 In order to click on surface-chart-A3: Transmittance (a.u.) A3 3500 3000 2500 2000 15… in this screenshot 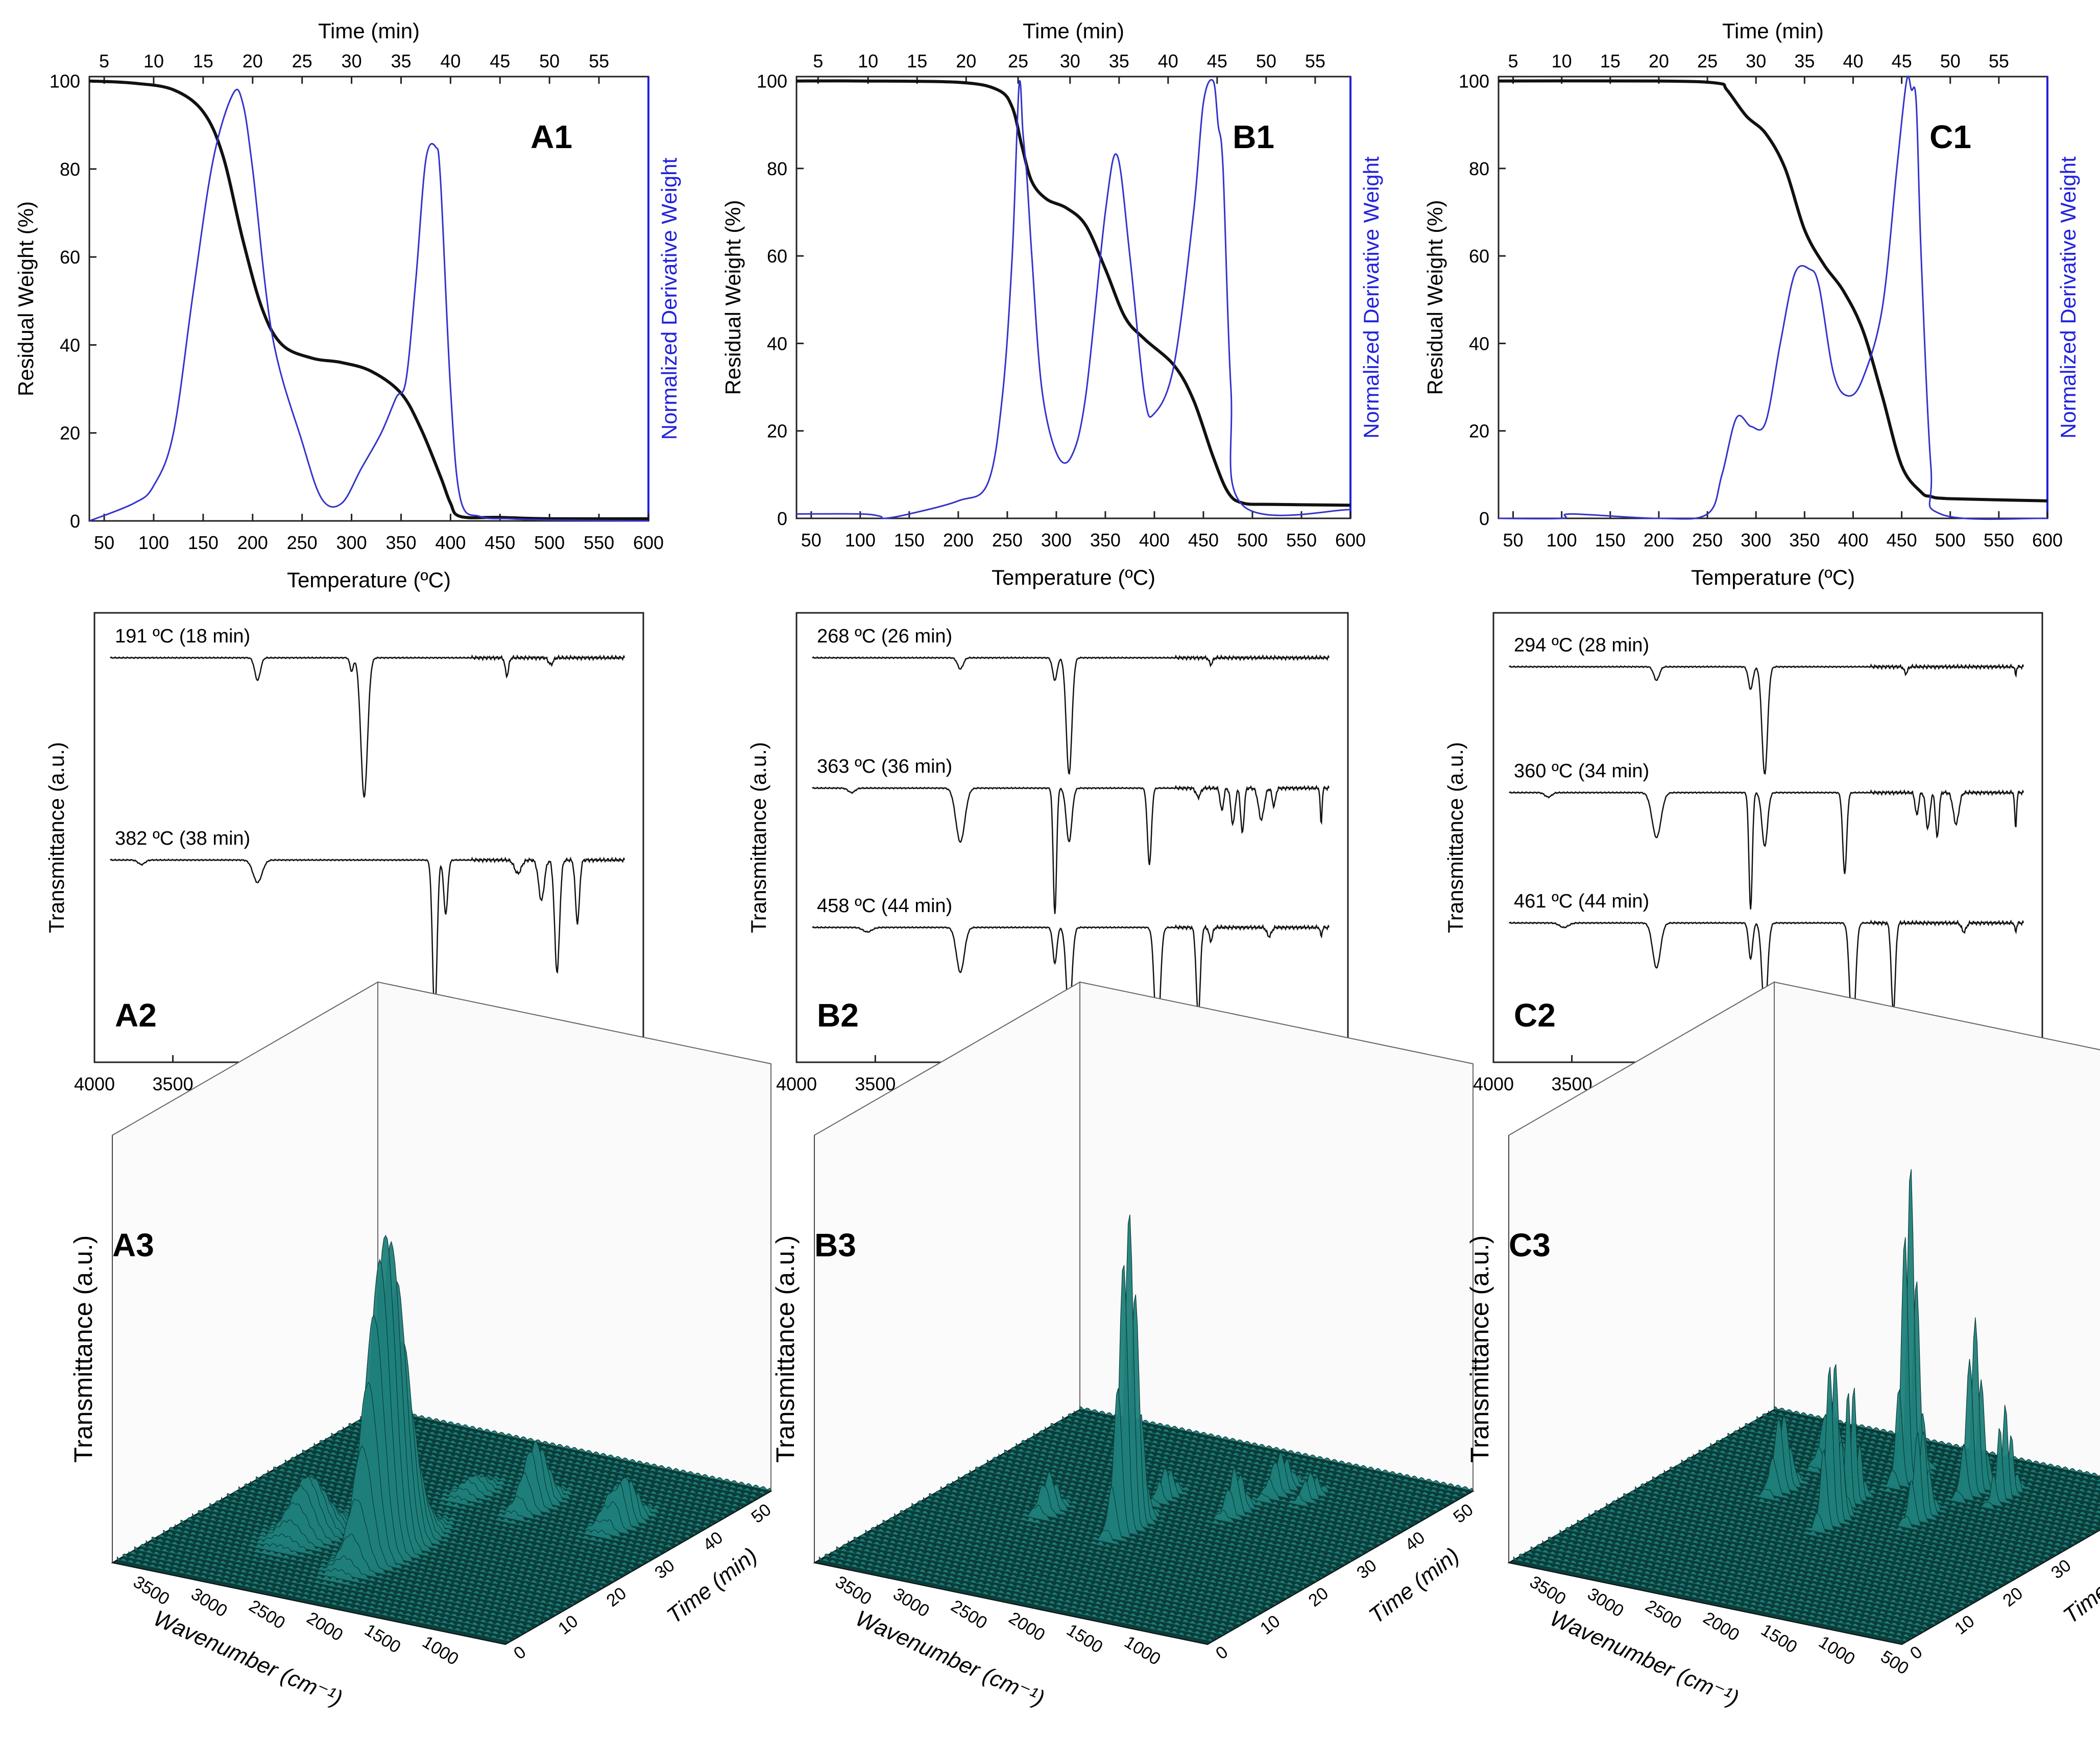, I will do `click(422, 1346)`.